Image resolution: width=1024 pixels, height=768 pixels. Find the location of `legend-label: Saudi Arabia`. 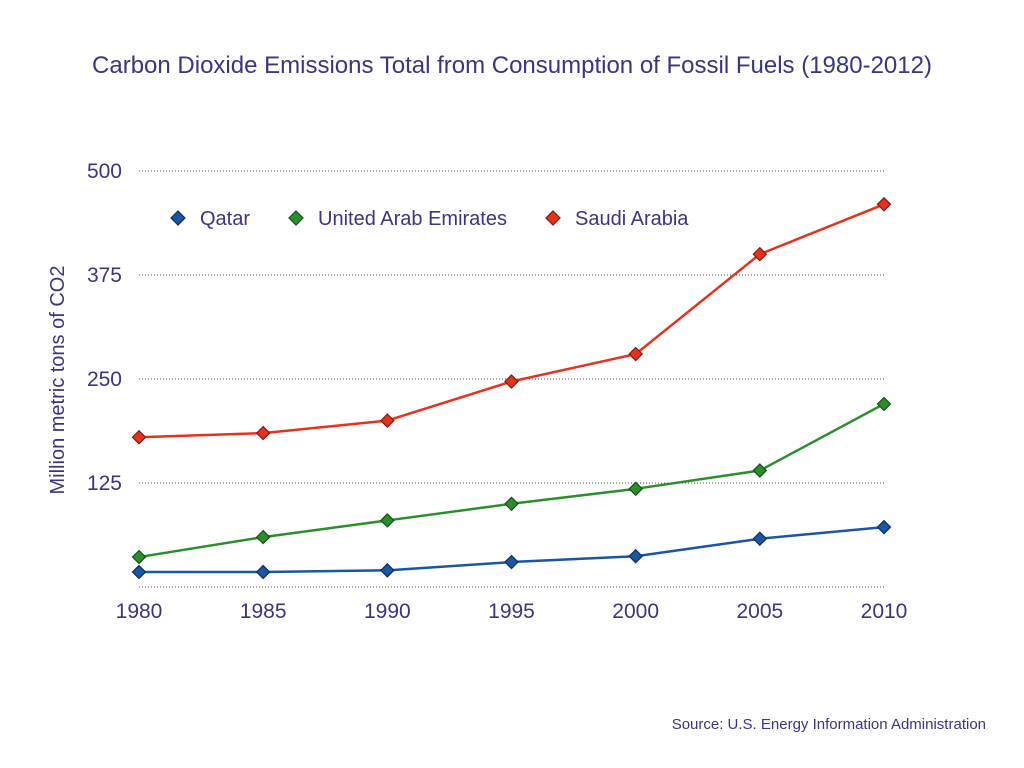

legend-label: Saudi Arabia is located at coordinates (632, 219).